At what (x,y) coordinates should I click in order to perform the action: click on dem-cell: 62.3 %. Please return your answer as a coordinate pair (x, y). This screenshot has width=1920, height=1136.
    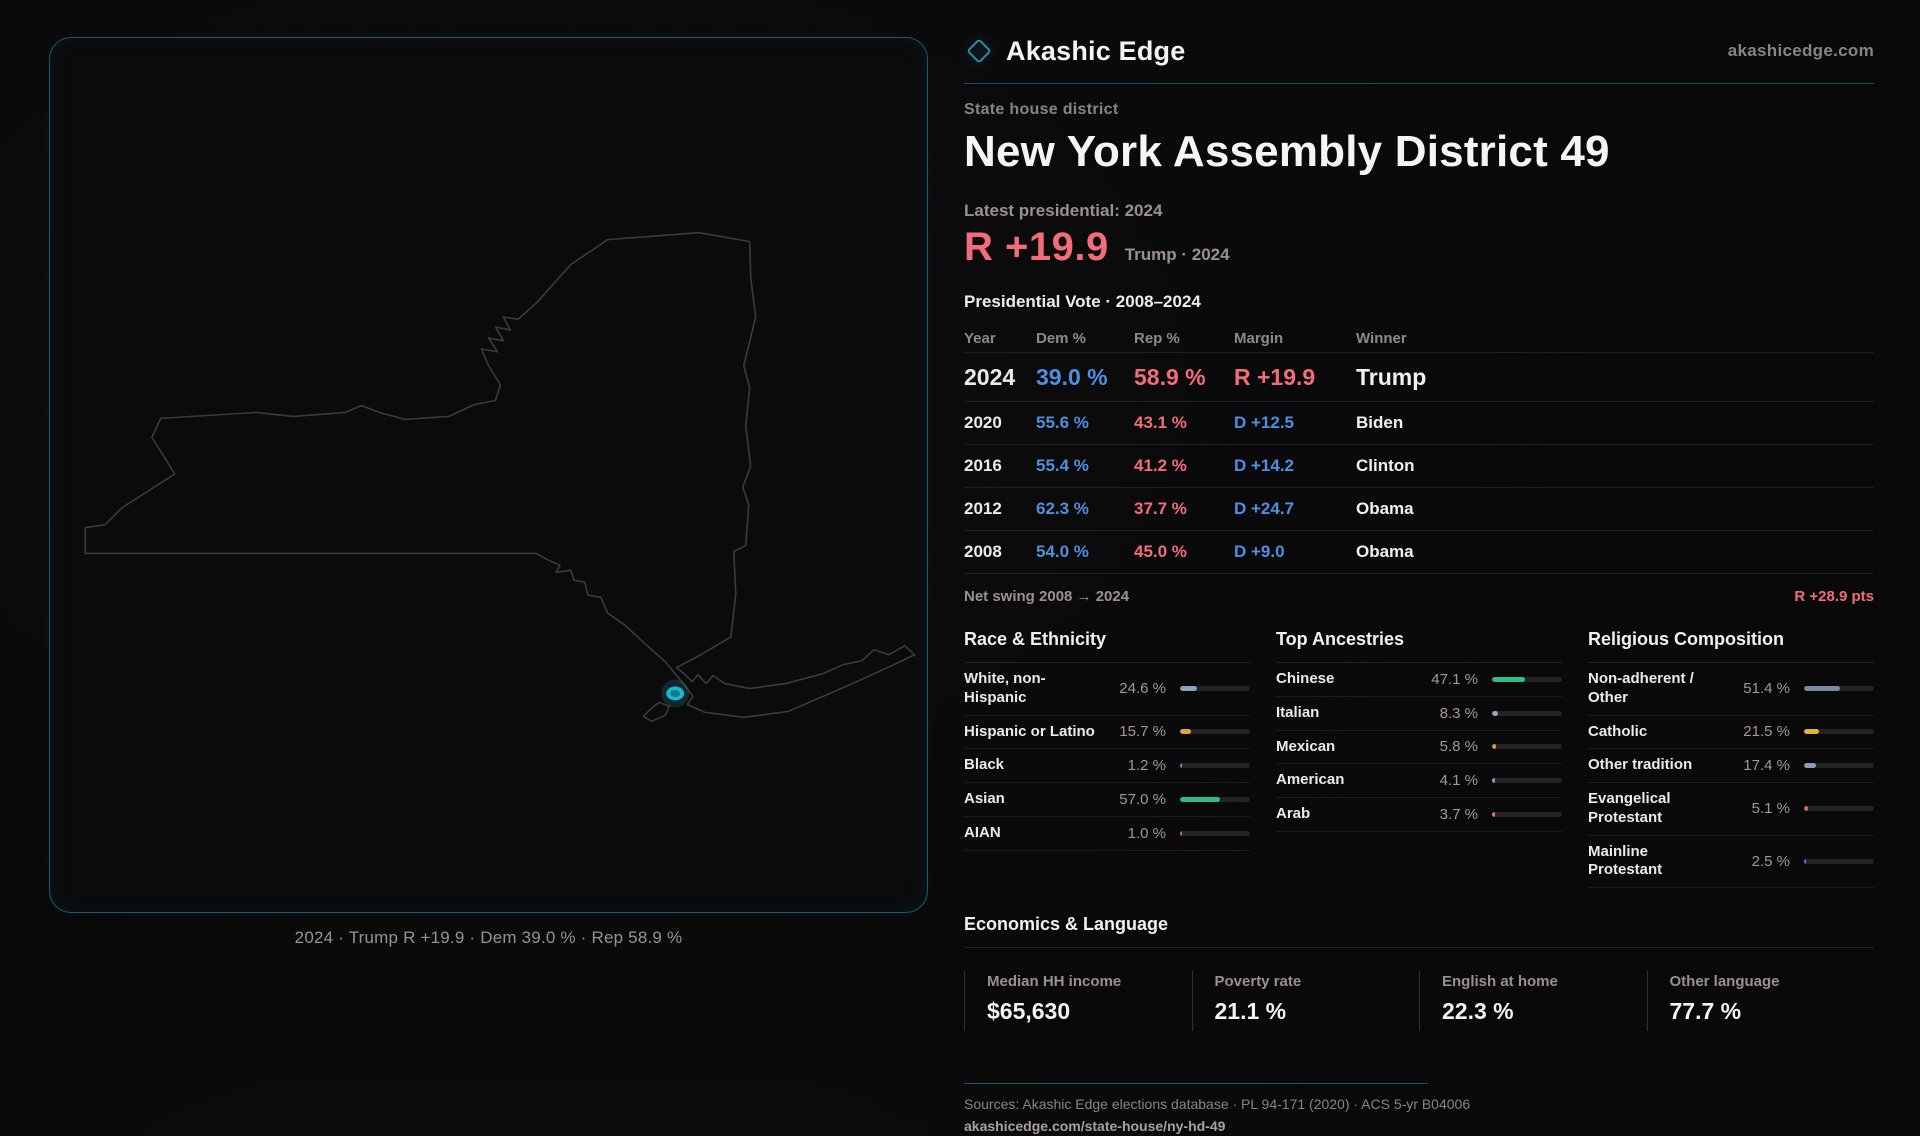
    Looking at the image, I should click on (1062, 508).